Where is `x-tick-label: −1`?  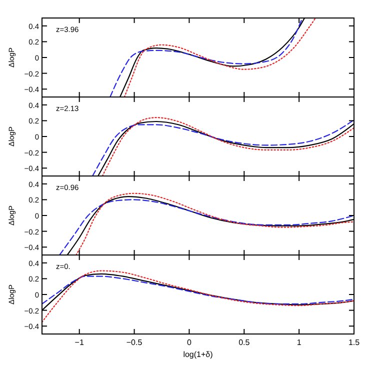 x-tick-label: −1 is located at coordinates (79, 342).